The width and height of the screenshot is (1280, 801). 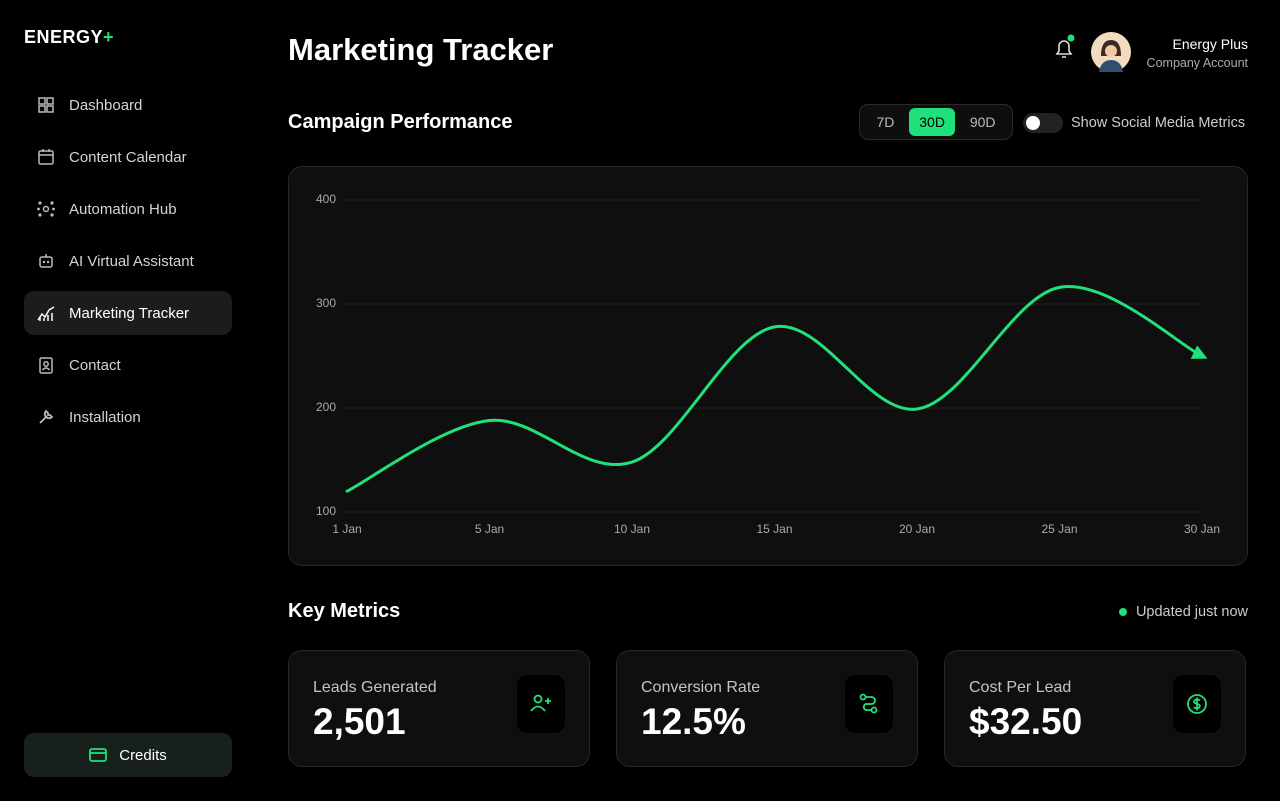 What do you see at coordinates (489, 529) in the screenshot?
I see `x-tick-label: 5 Jan` at bounding box center [489, 529].